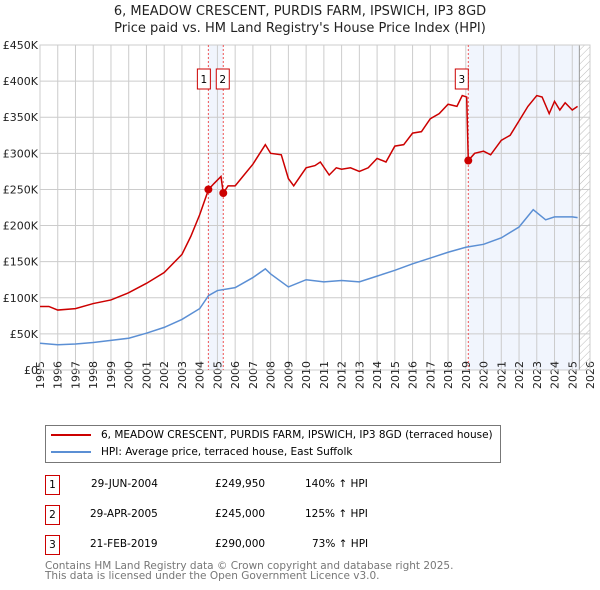  Describe the element at coordinates (240, 544) in the screenshot. I see `price: £290,000` at that location.